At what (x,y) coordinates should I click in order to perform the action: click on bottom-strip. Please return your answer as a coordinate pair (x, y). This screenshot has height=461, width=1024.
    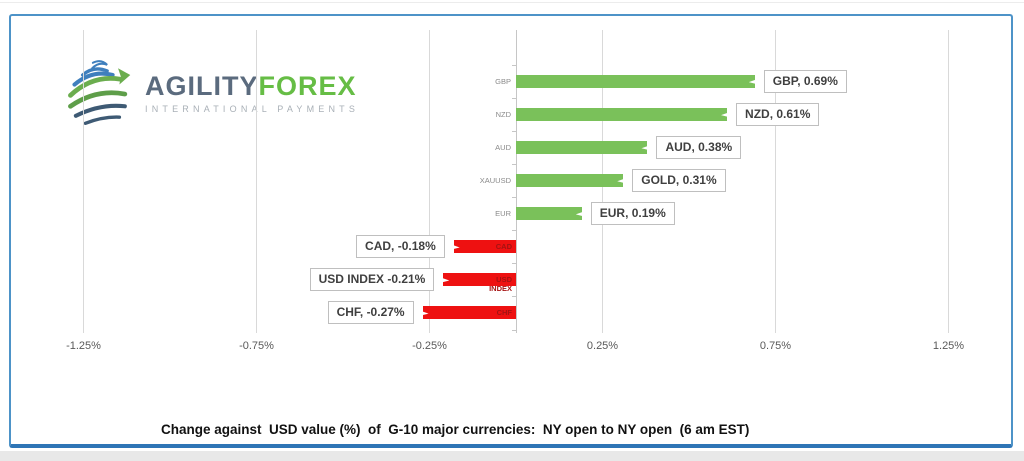
    Looking at the image, I should click on (512, 456).